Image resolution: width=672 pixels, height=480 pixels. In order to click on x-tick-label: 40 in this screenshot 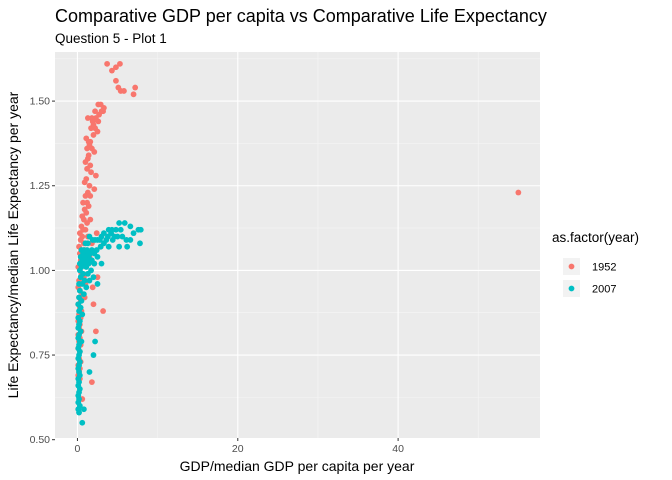, I will do `click(398, 449)`.